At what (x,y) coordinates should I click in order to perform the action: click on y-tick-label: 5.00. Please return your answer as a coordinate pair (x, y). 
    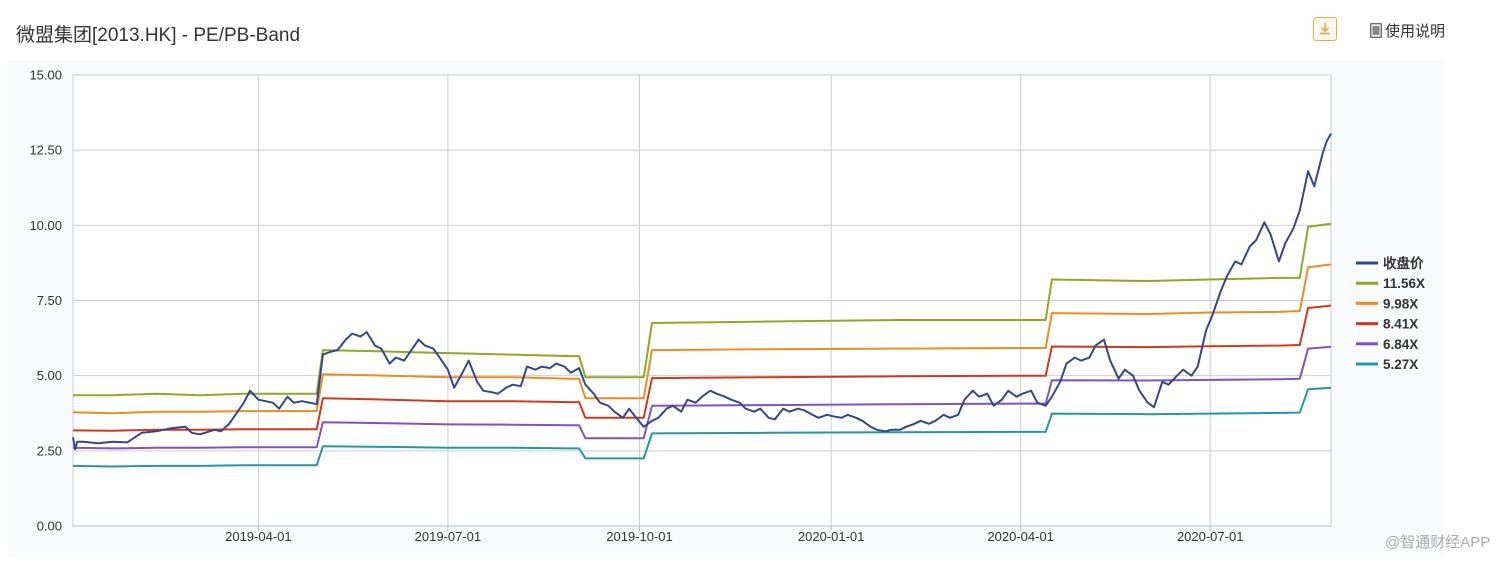
    Looking at the image, I should click on (49, 375).